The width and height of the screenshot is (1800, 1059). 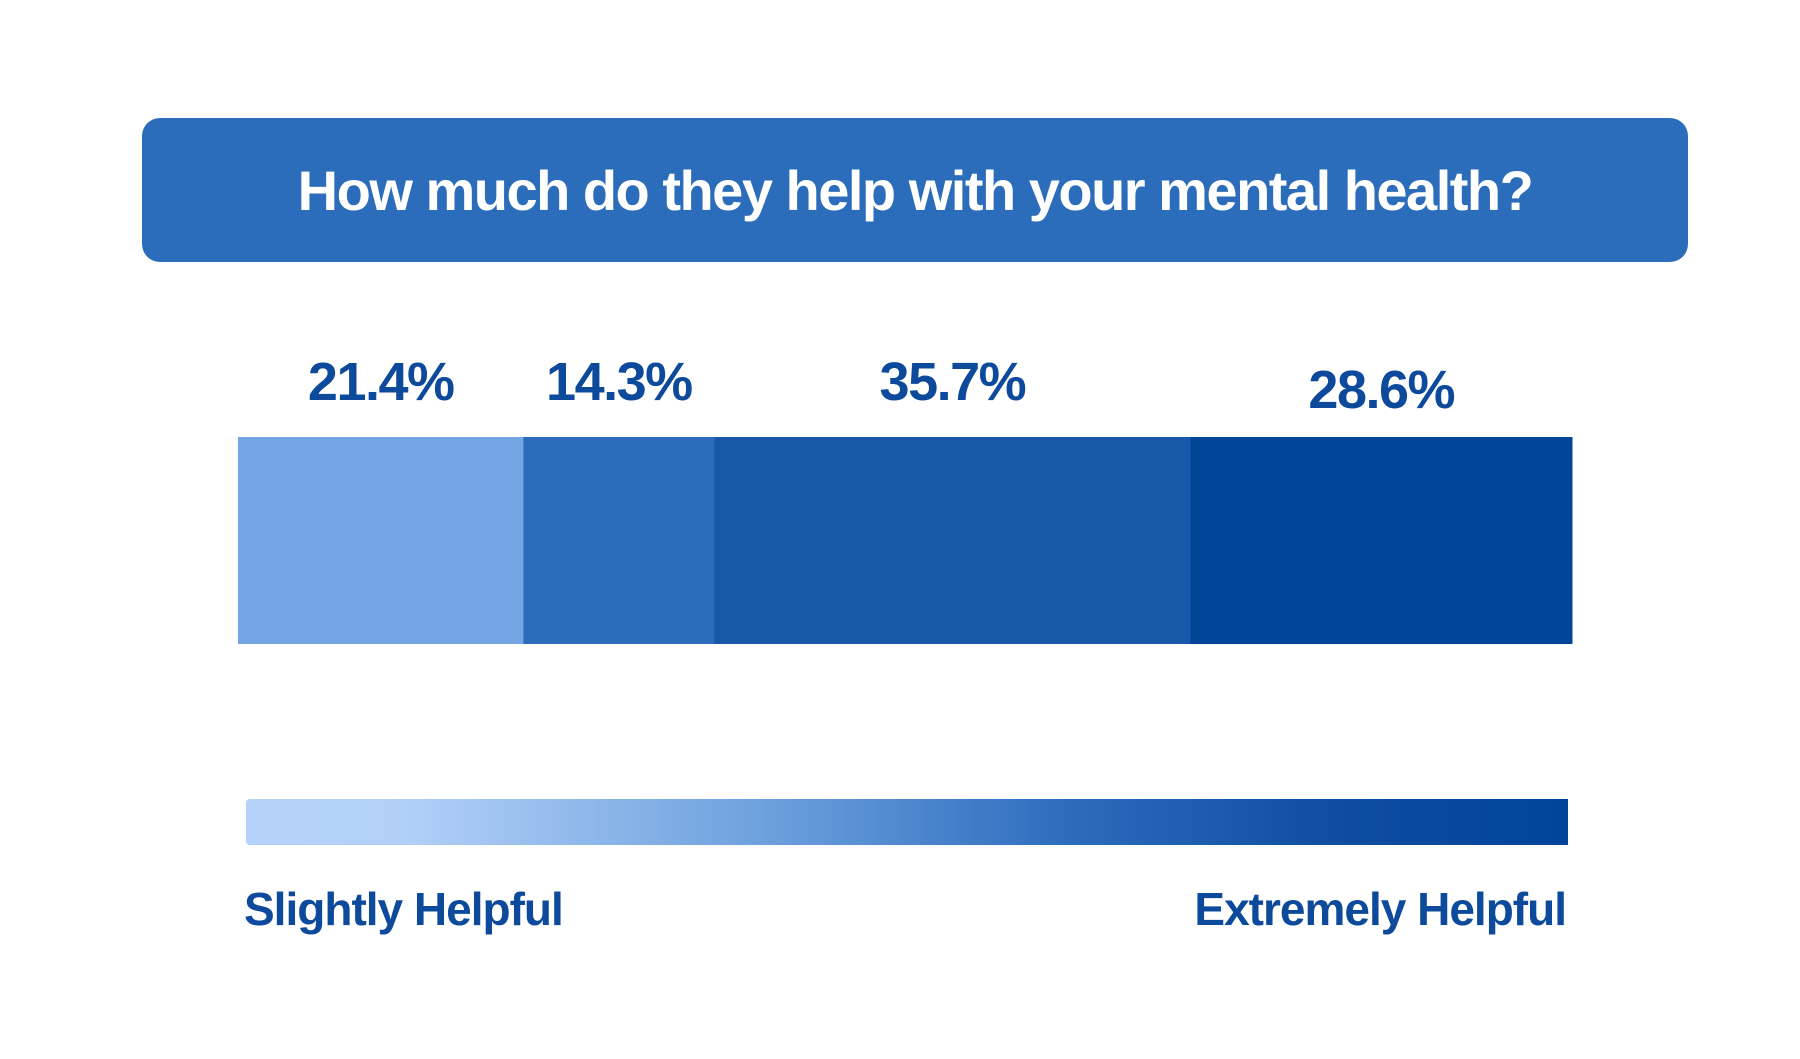 What do you see at coordinates (404, 909) in the screenshot?
I see `scale-low-label: Slightly Helpful` at bounding box center [404, 909].